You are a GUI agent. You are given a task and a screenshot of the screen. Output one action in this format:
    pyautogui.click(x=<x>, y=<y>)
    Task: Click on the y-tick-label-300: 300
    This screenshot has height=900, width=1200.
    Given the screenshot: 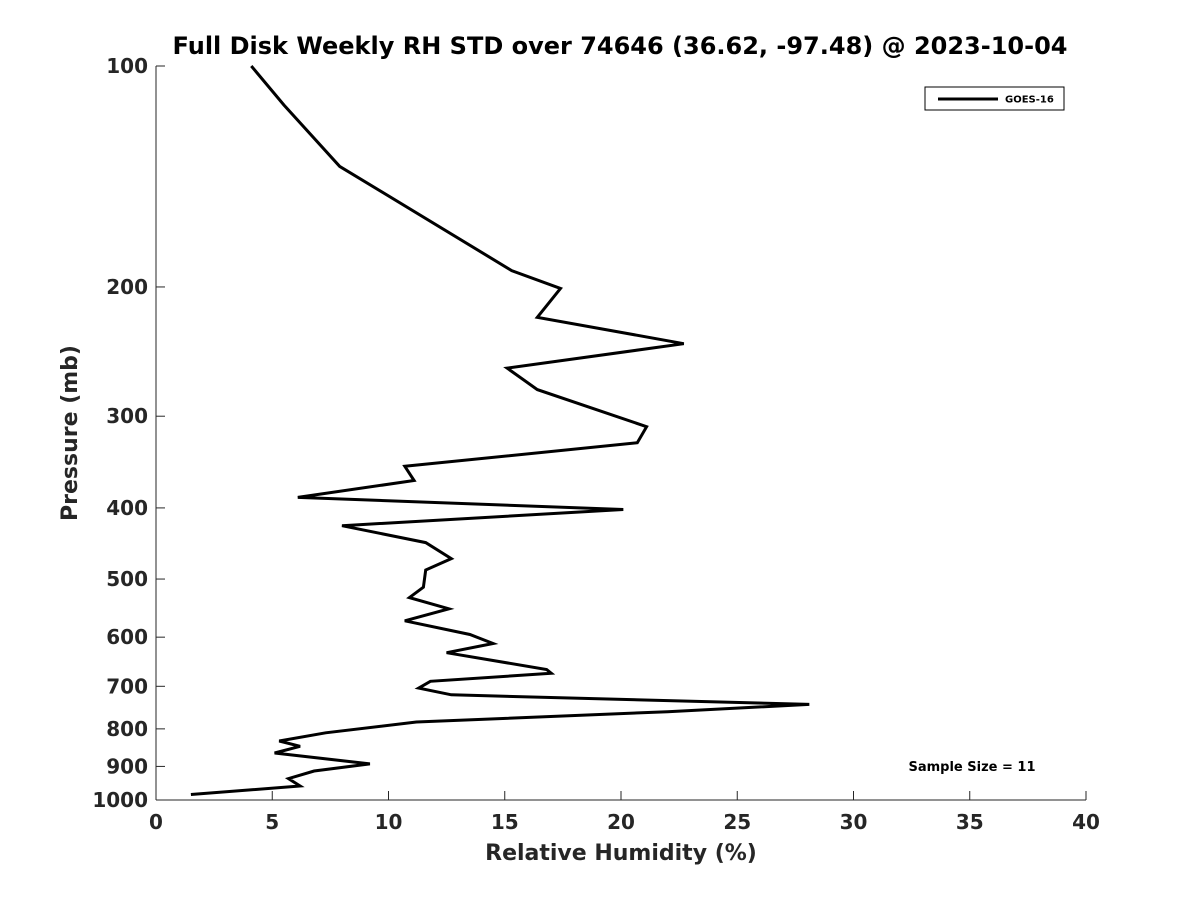 What is the action you would take?
    pyautogui.click(x=127, y=416)
    